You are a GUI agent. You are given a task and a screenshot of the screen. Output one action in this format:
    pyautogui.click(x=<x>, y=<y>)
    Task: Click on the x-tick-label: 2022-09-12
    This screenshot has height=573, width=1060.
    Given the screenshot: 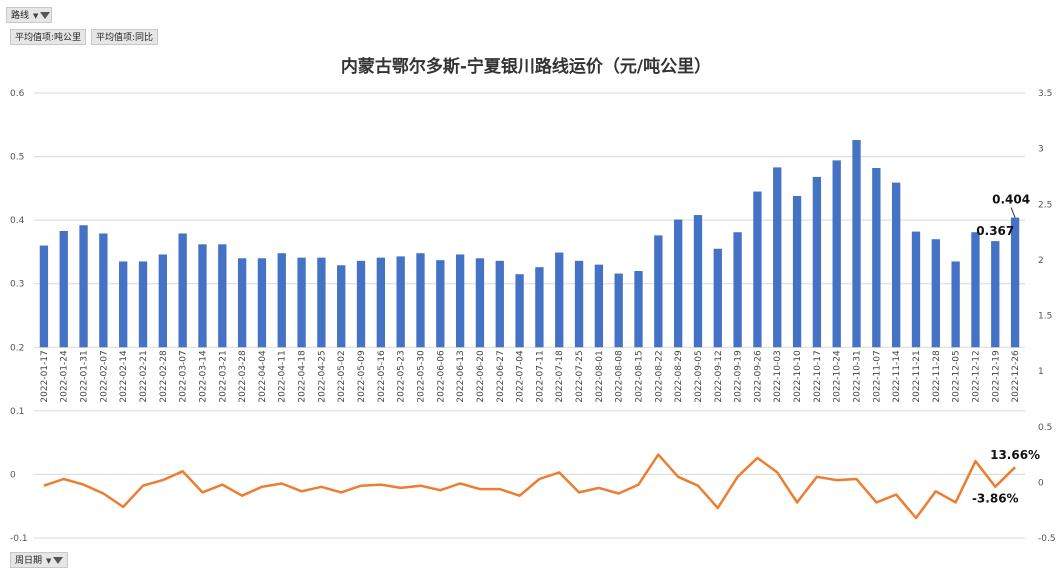 What is the action you would take?
    pyautogui.click(x=719, y=376)
    